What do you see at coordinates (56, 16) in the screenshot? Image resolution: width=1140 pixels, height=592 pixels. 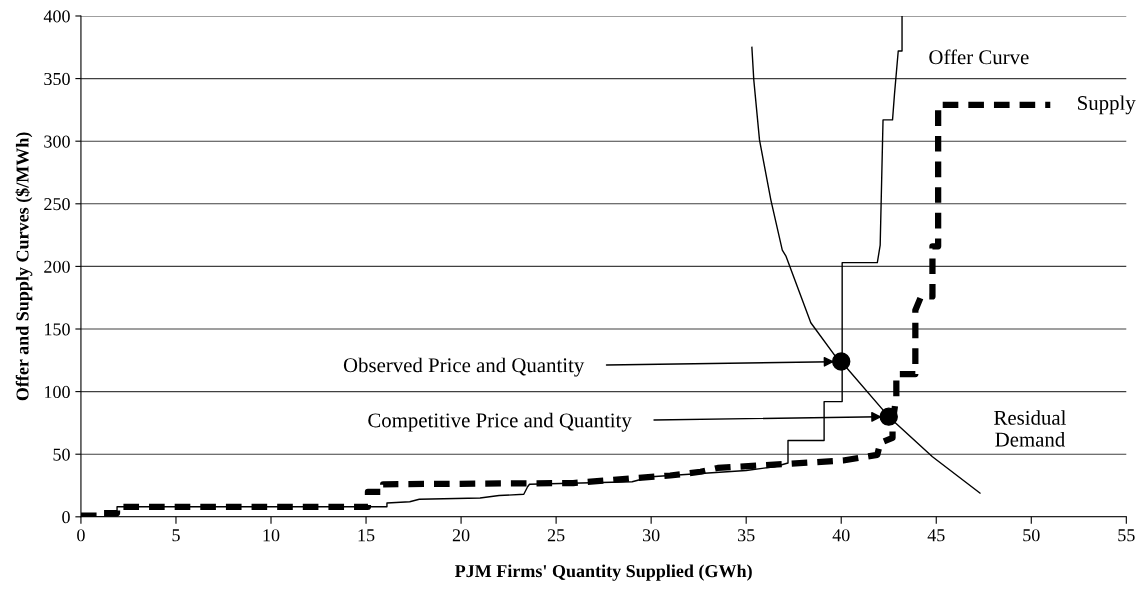 I see `y-tick-label: 400` at bounding box center [56, 16].